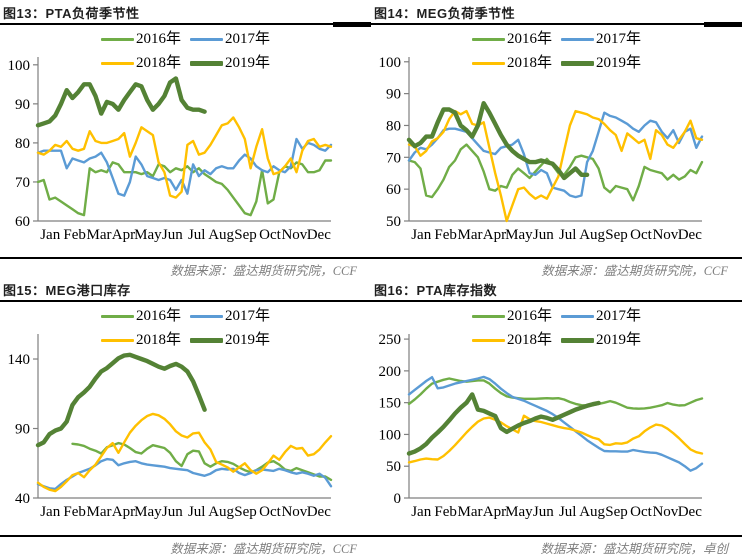  I want to click on y-tick-label: 140, so click(19, 360).